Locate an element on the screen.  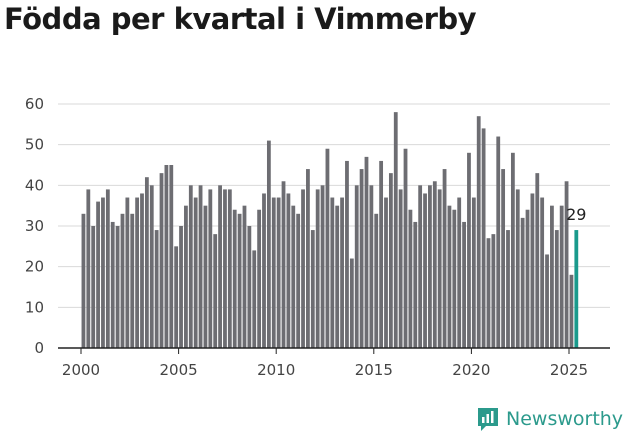
x-tick-label: 2010 is located at coordinates (276, 370).